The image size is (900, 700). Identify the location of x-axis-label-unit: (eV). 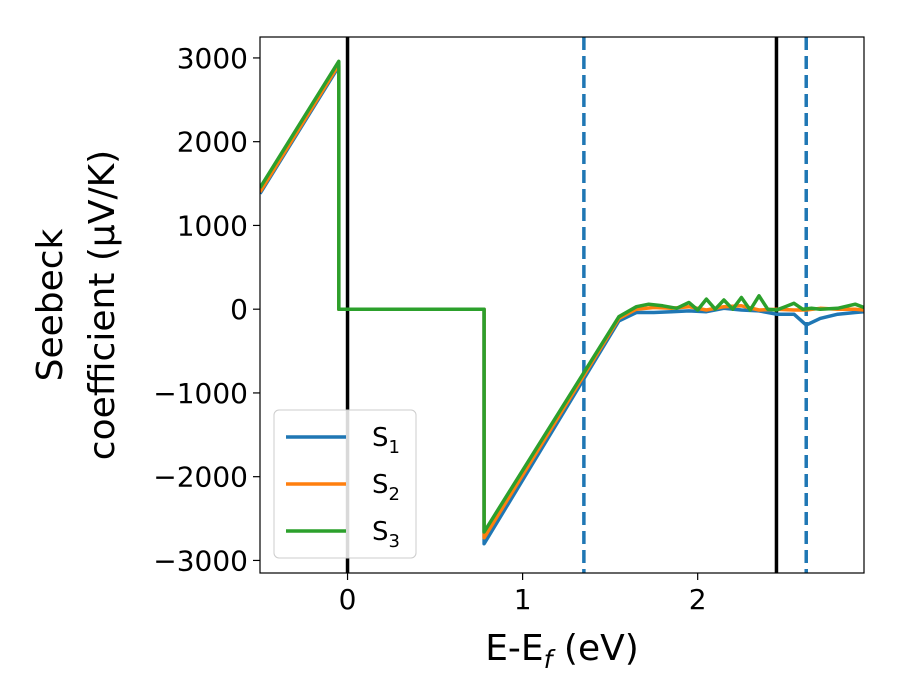
(595, 648).